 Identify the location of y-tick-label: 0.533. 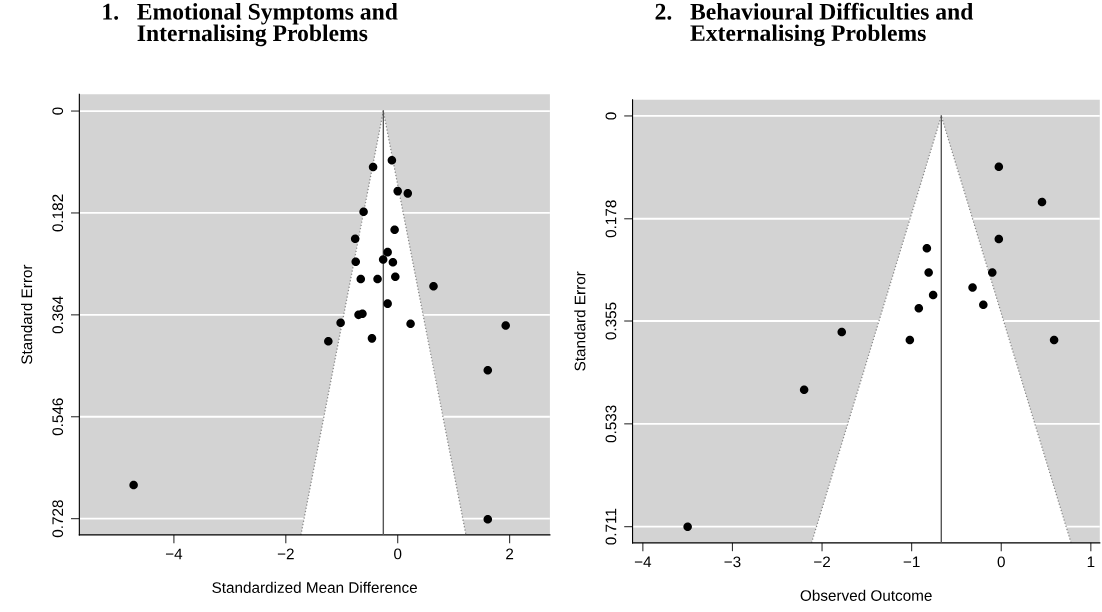
(611, 424).